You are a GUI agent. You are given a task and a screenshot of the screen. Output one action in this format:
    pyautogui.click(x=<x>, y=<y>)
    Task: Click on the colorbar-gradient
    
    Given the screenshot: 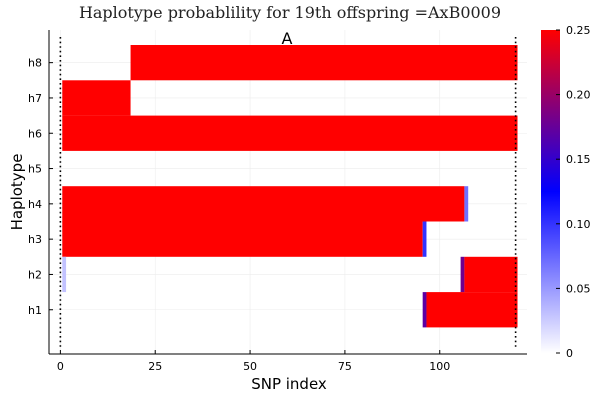 What is the action you would take?
    pyautogui.click(x=550, y=191)
    